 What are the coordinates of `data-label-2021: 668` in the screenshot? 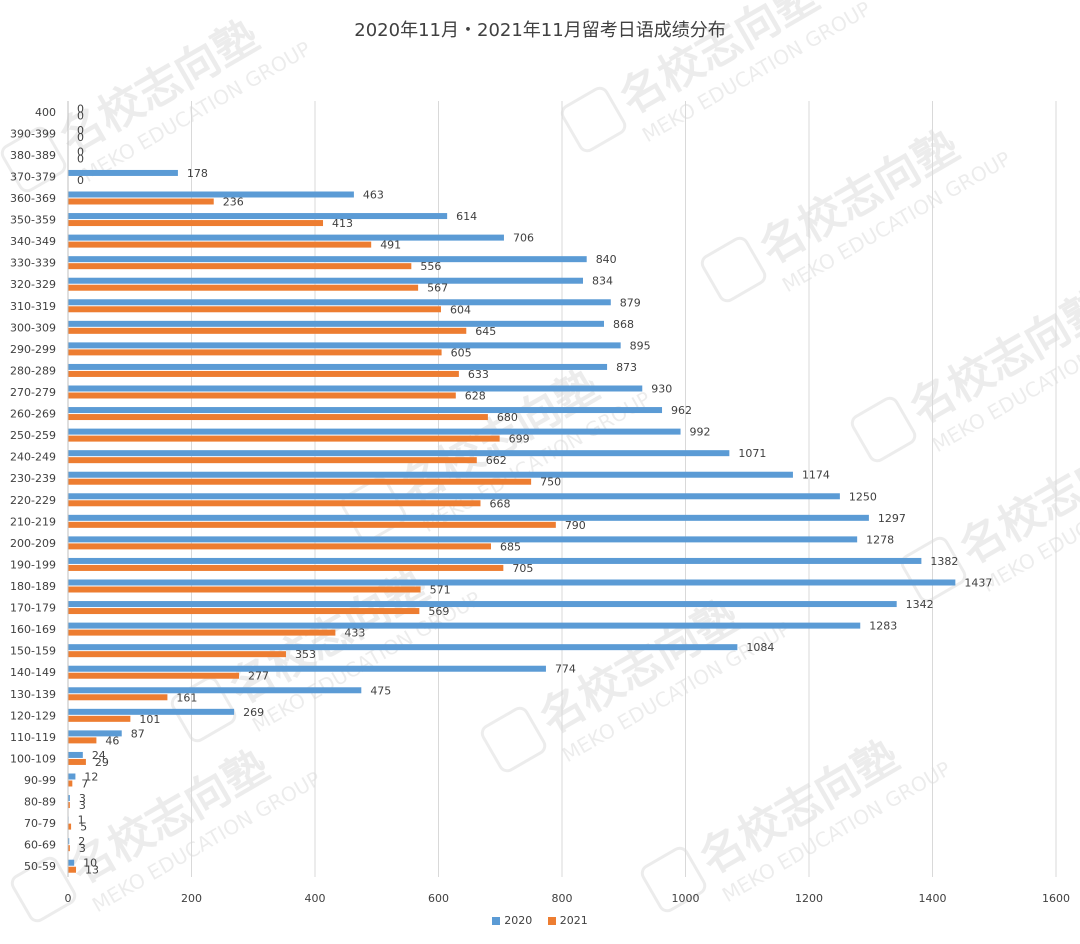 It's located at (499, 503).